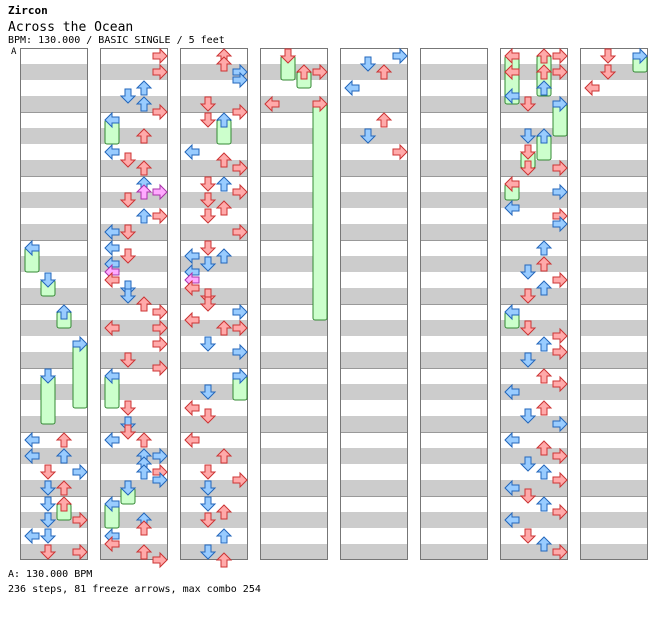  What do you see at coordinates (28, 10) in the screenshot?
I see `song-artist: Zircon` at bounding box center [28, 10].